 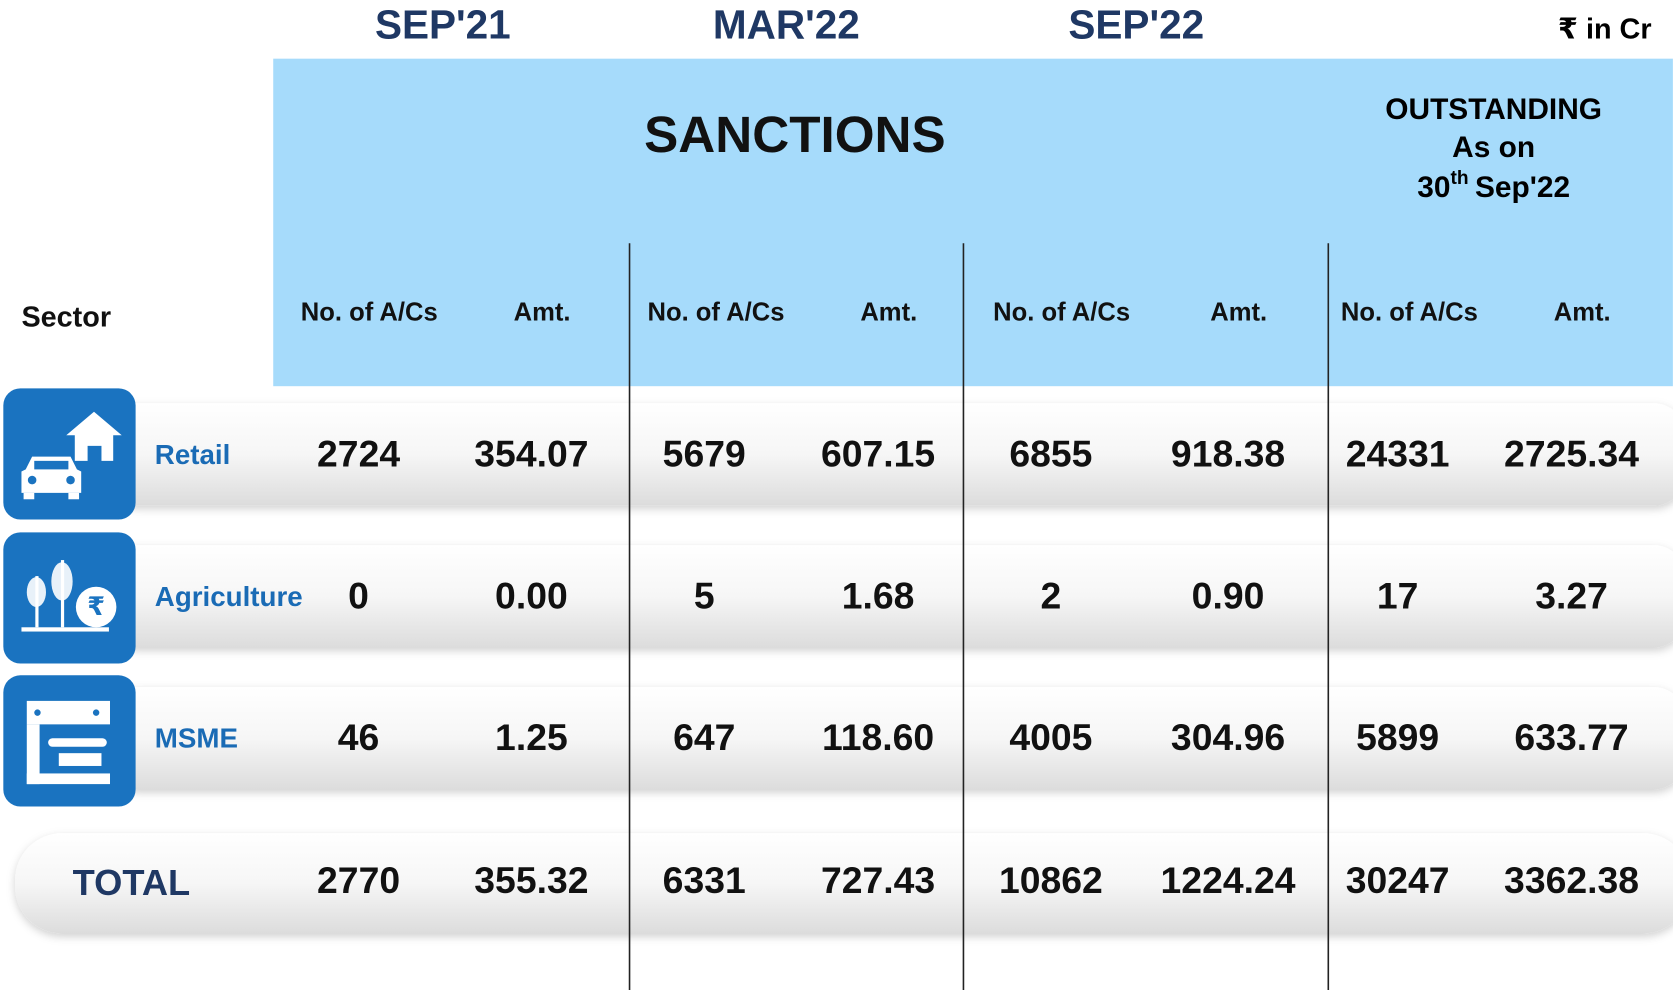 I want to click on outstanding-date: 30th Sep'22, so click(x=1493, y=185).